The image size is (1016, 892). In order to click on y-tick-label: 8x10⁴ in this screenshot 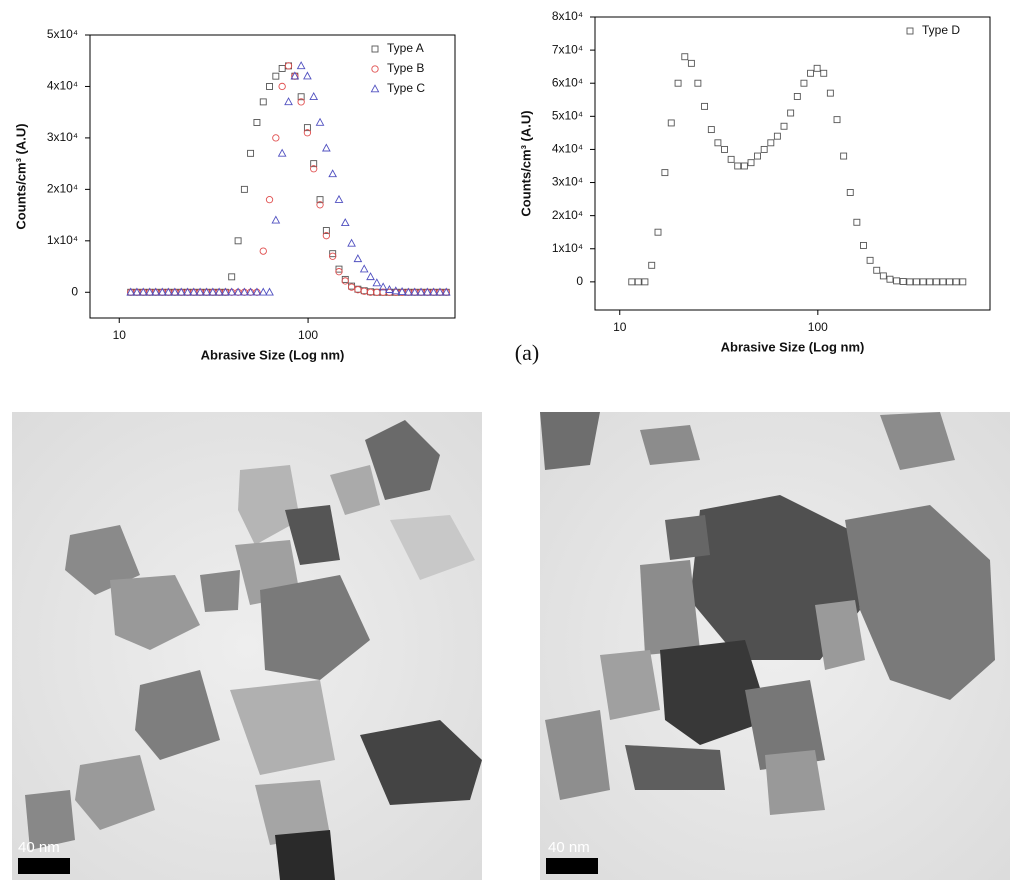, I will do `click(567, 16)`.